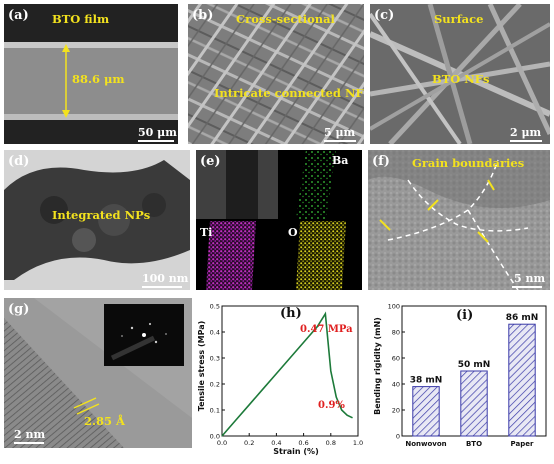 The height and width of the screenshot is (464, 554). What do you see at coordinates (331, 443) in the screenshot?
I see `h-x-tick-label: 0.8` at bounding box center [331, 443].